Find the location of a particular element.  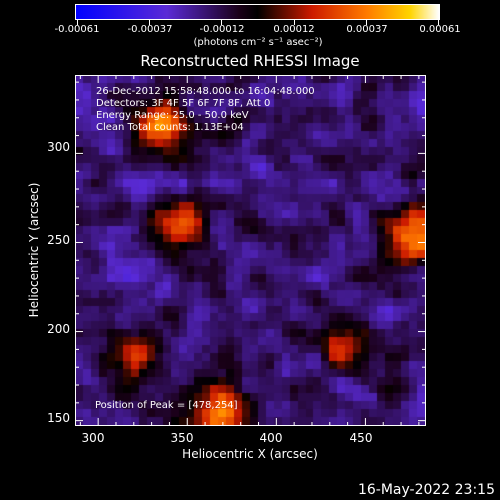

colorbar-tick-label: 0.00037 is located at coordinates (367, 29).